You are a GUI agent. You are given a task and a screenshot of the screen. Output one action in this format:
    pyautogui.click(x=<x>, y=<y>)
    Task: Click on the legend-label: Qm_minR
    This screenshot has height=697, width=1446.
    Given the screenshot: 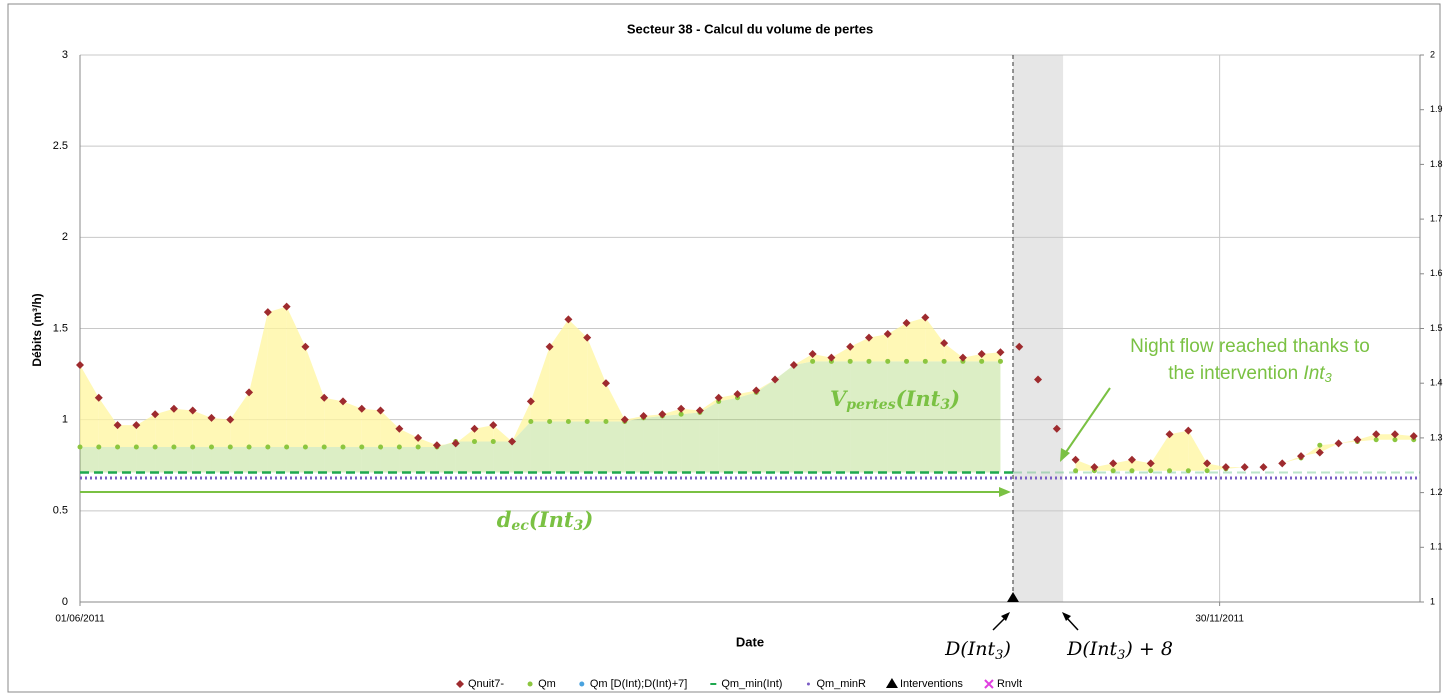 What is the action you would take?
    pyautogui.click(x=841, y=684)
    